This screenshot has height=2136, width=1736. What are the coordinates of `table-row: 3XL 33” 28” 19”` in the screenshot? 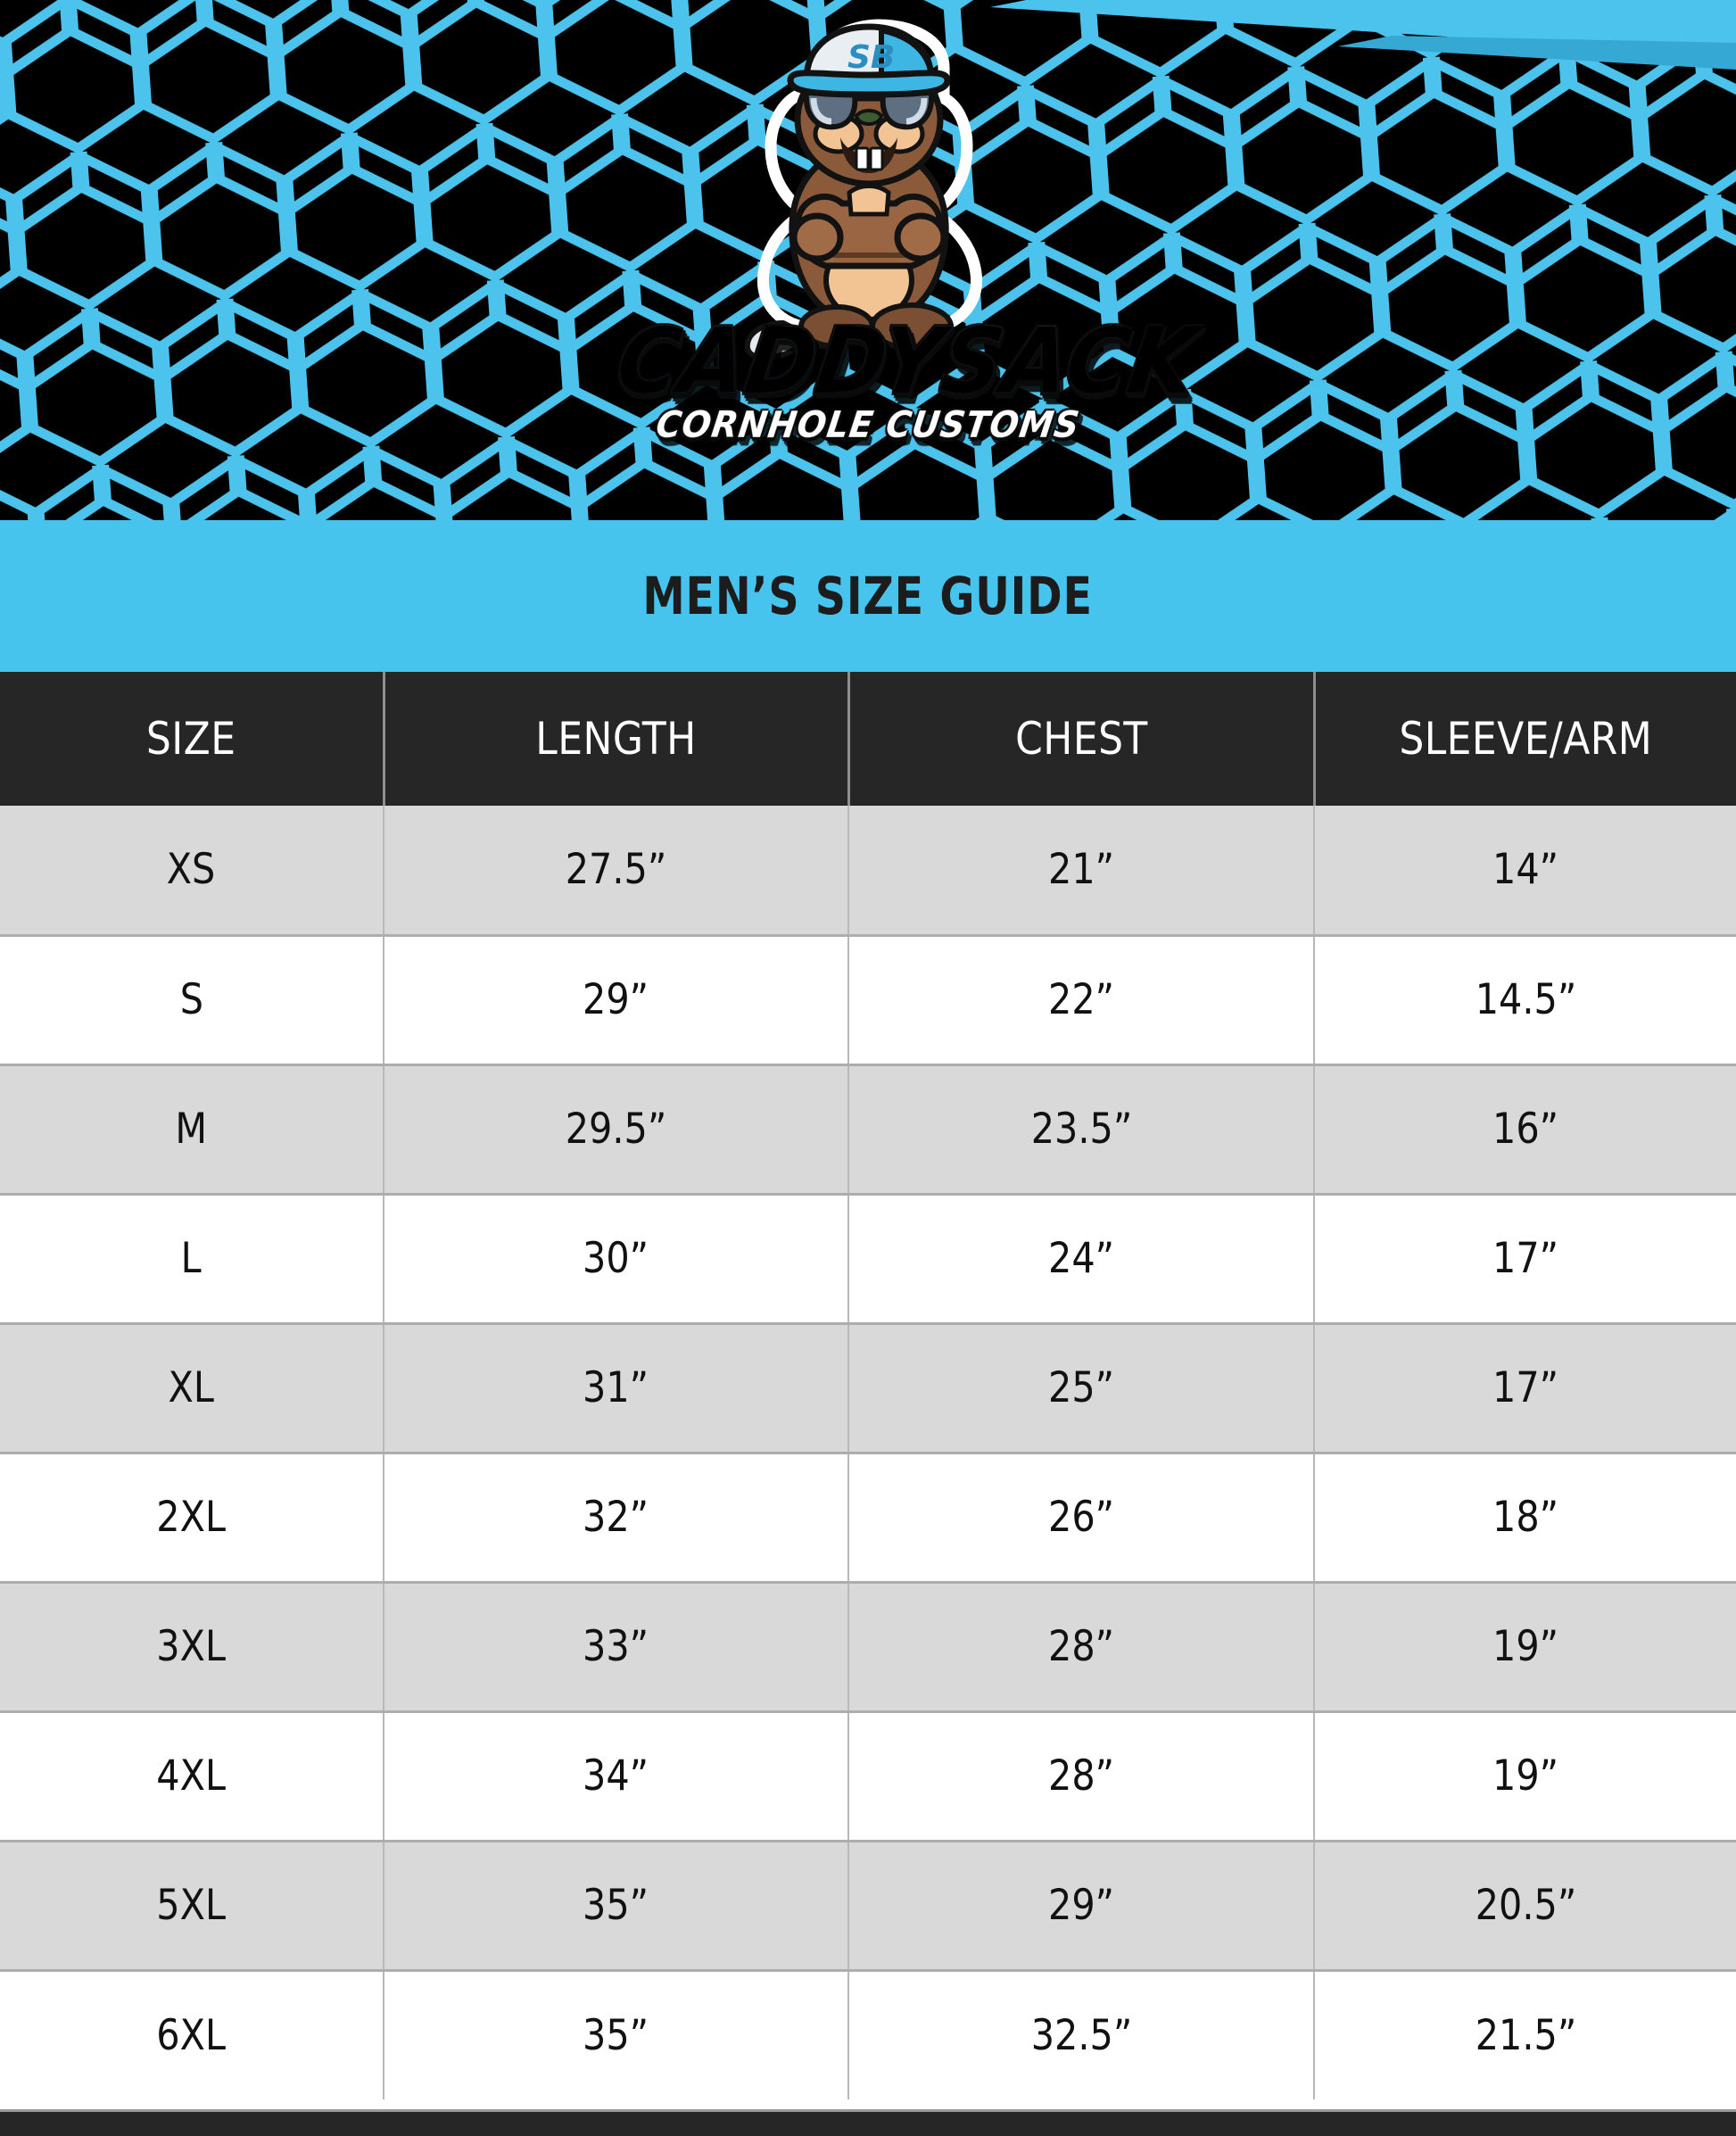 It's located at (868, 1647).